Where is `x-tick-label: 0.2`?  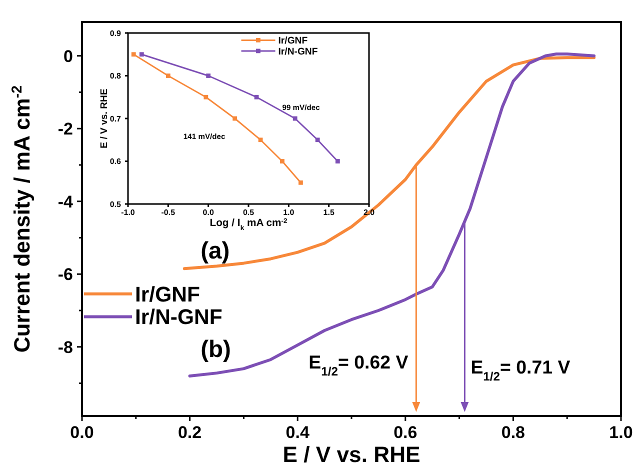 x-tick-label: 0.2 is located at coordinates (190, 432).